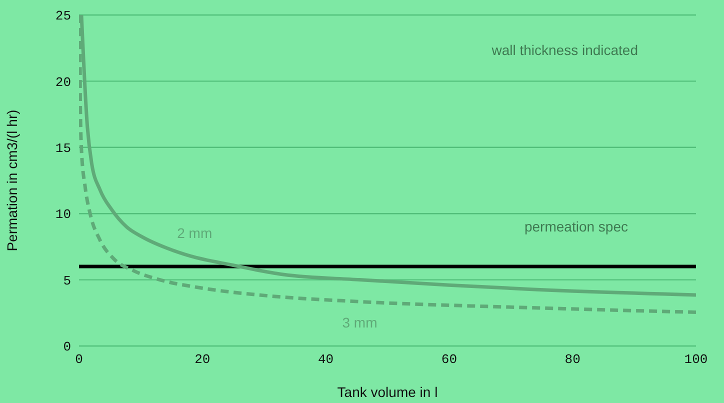 This screenshot has width=724, height=403. What do you see at coordinates (576, 226) in the screenshot?
I see `ref-line-label: permeation spec` at bounding box center [576, 226].